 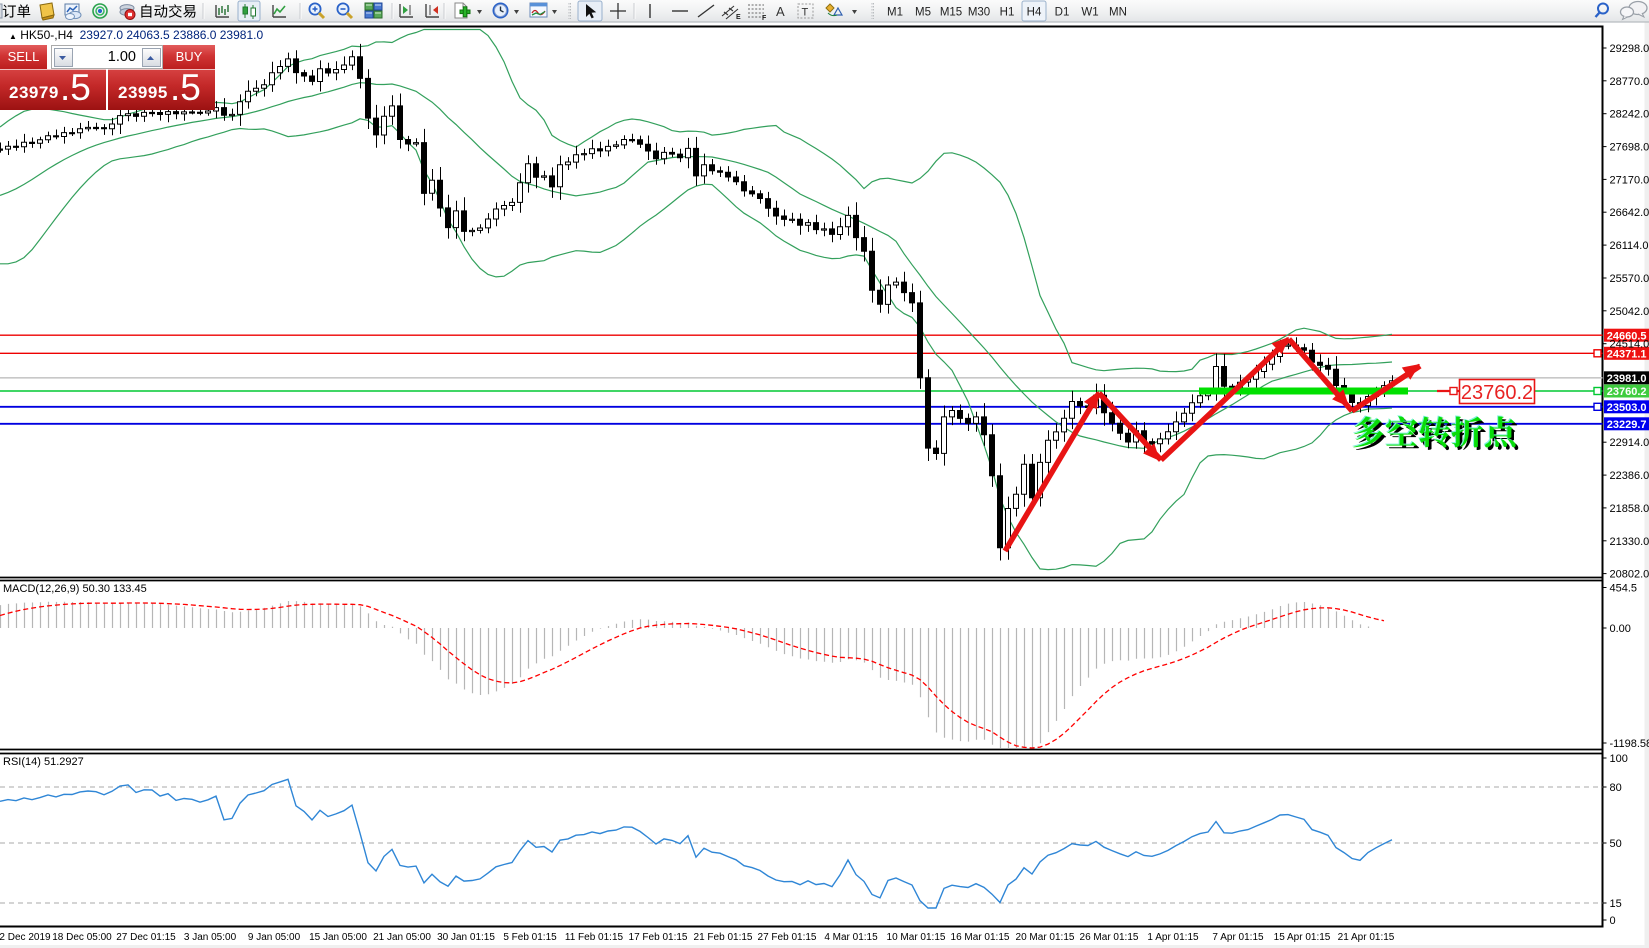 I want to click on svg-text: A, so click(x=780, y=11).